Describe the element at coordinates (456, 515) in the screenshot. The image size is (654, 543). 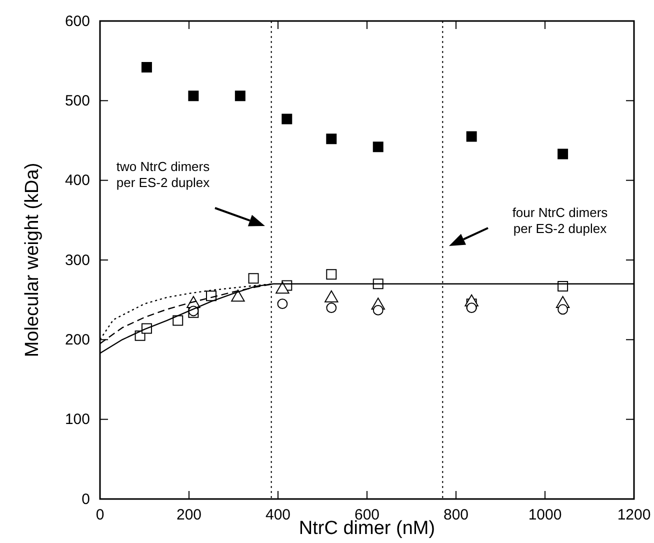
I see `x-tick-label: 800` at that location.